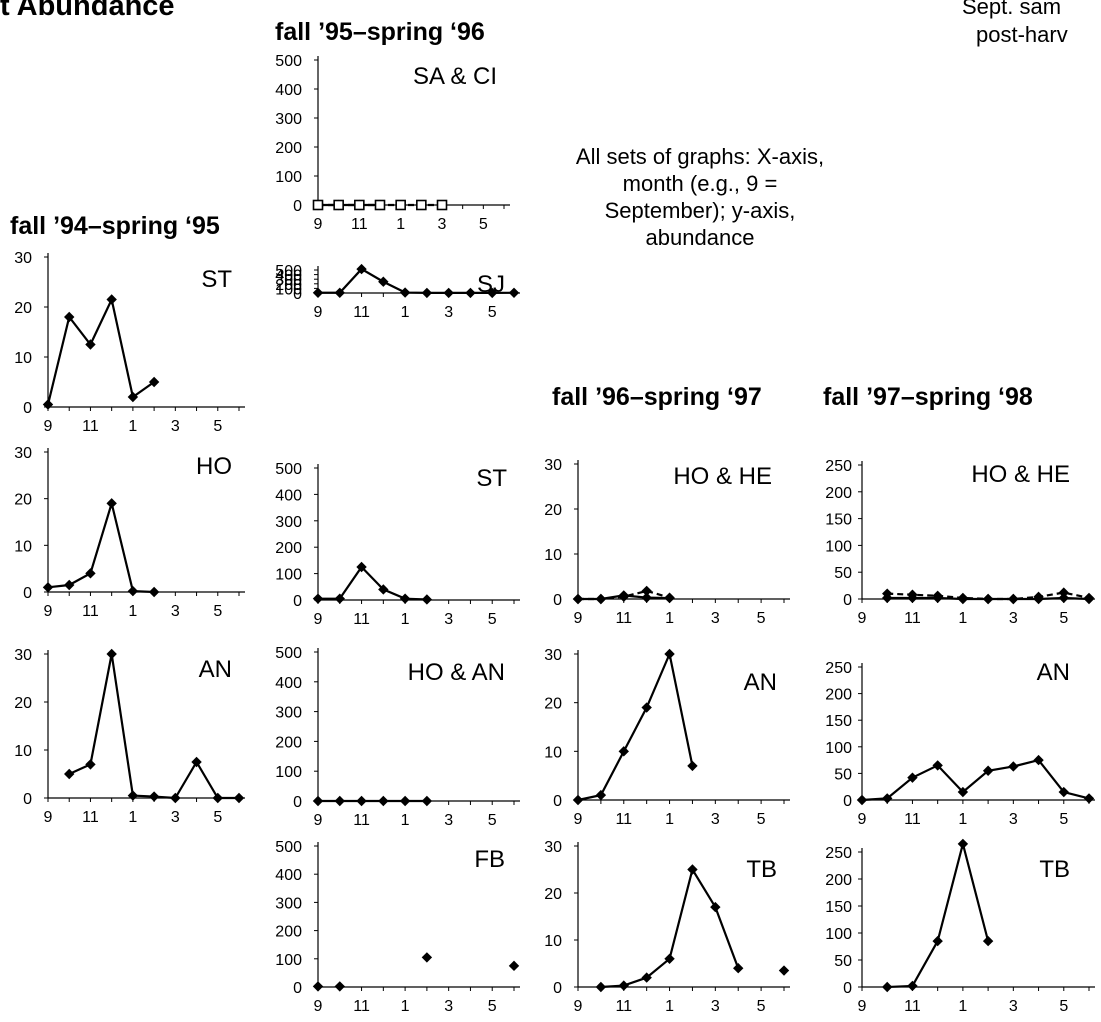  What do you see at coordinates (838, 466) in the screenshot?
I see `y-tick-label: 250` at bounding box center [838, 466].